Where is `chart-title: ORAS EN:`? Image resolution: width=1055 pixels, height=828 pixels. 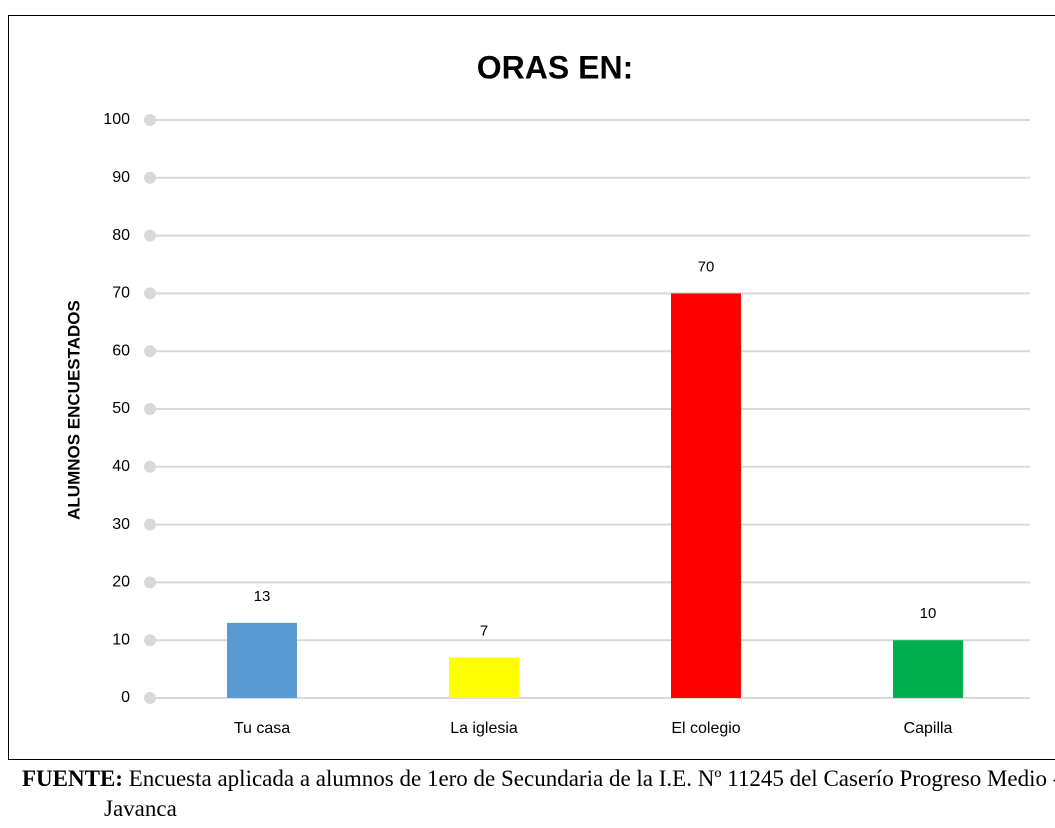 chart-title: ORAS EN: is located at coordinates (555, 67).